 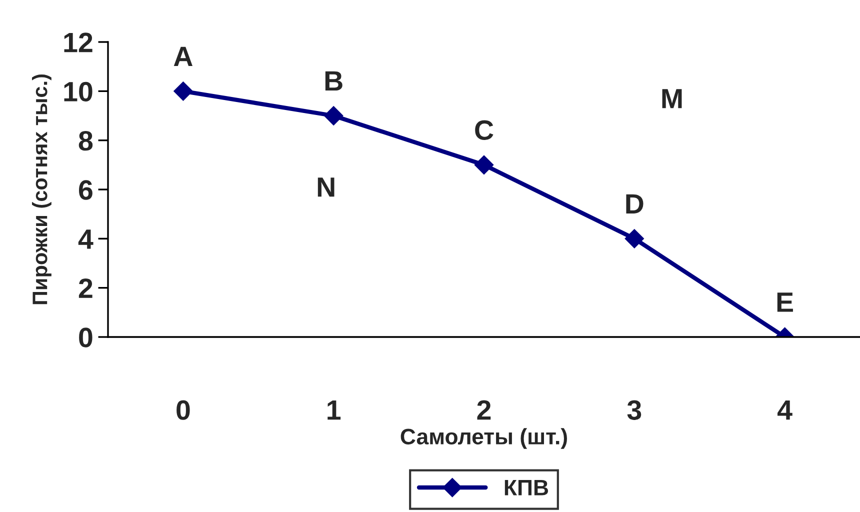 What do you see at coordinates (785, 302) in the screenshot?
I see `annotation: E` at bounding box center [785, 302].